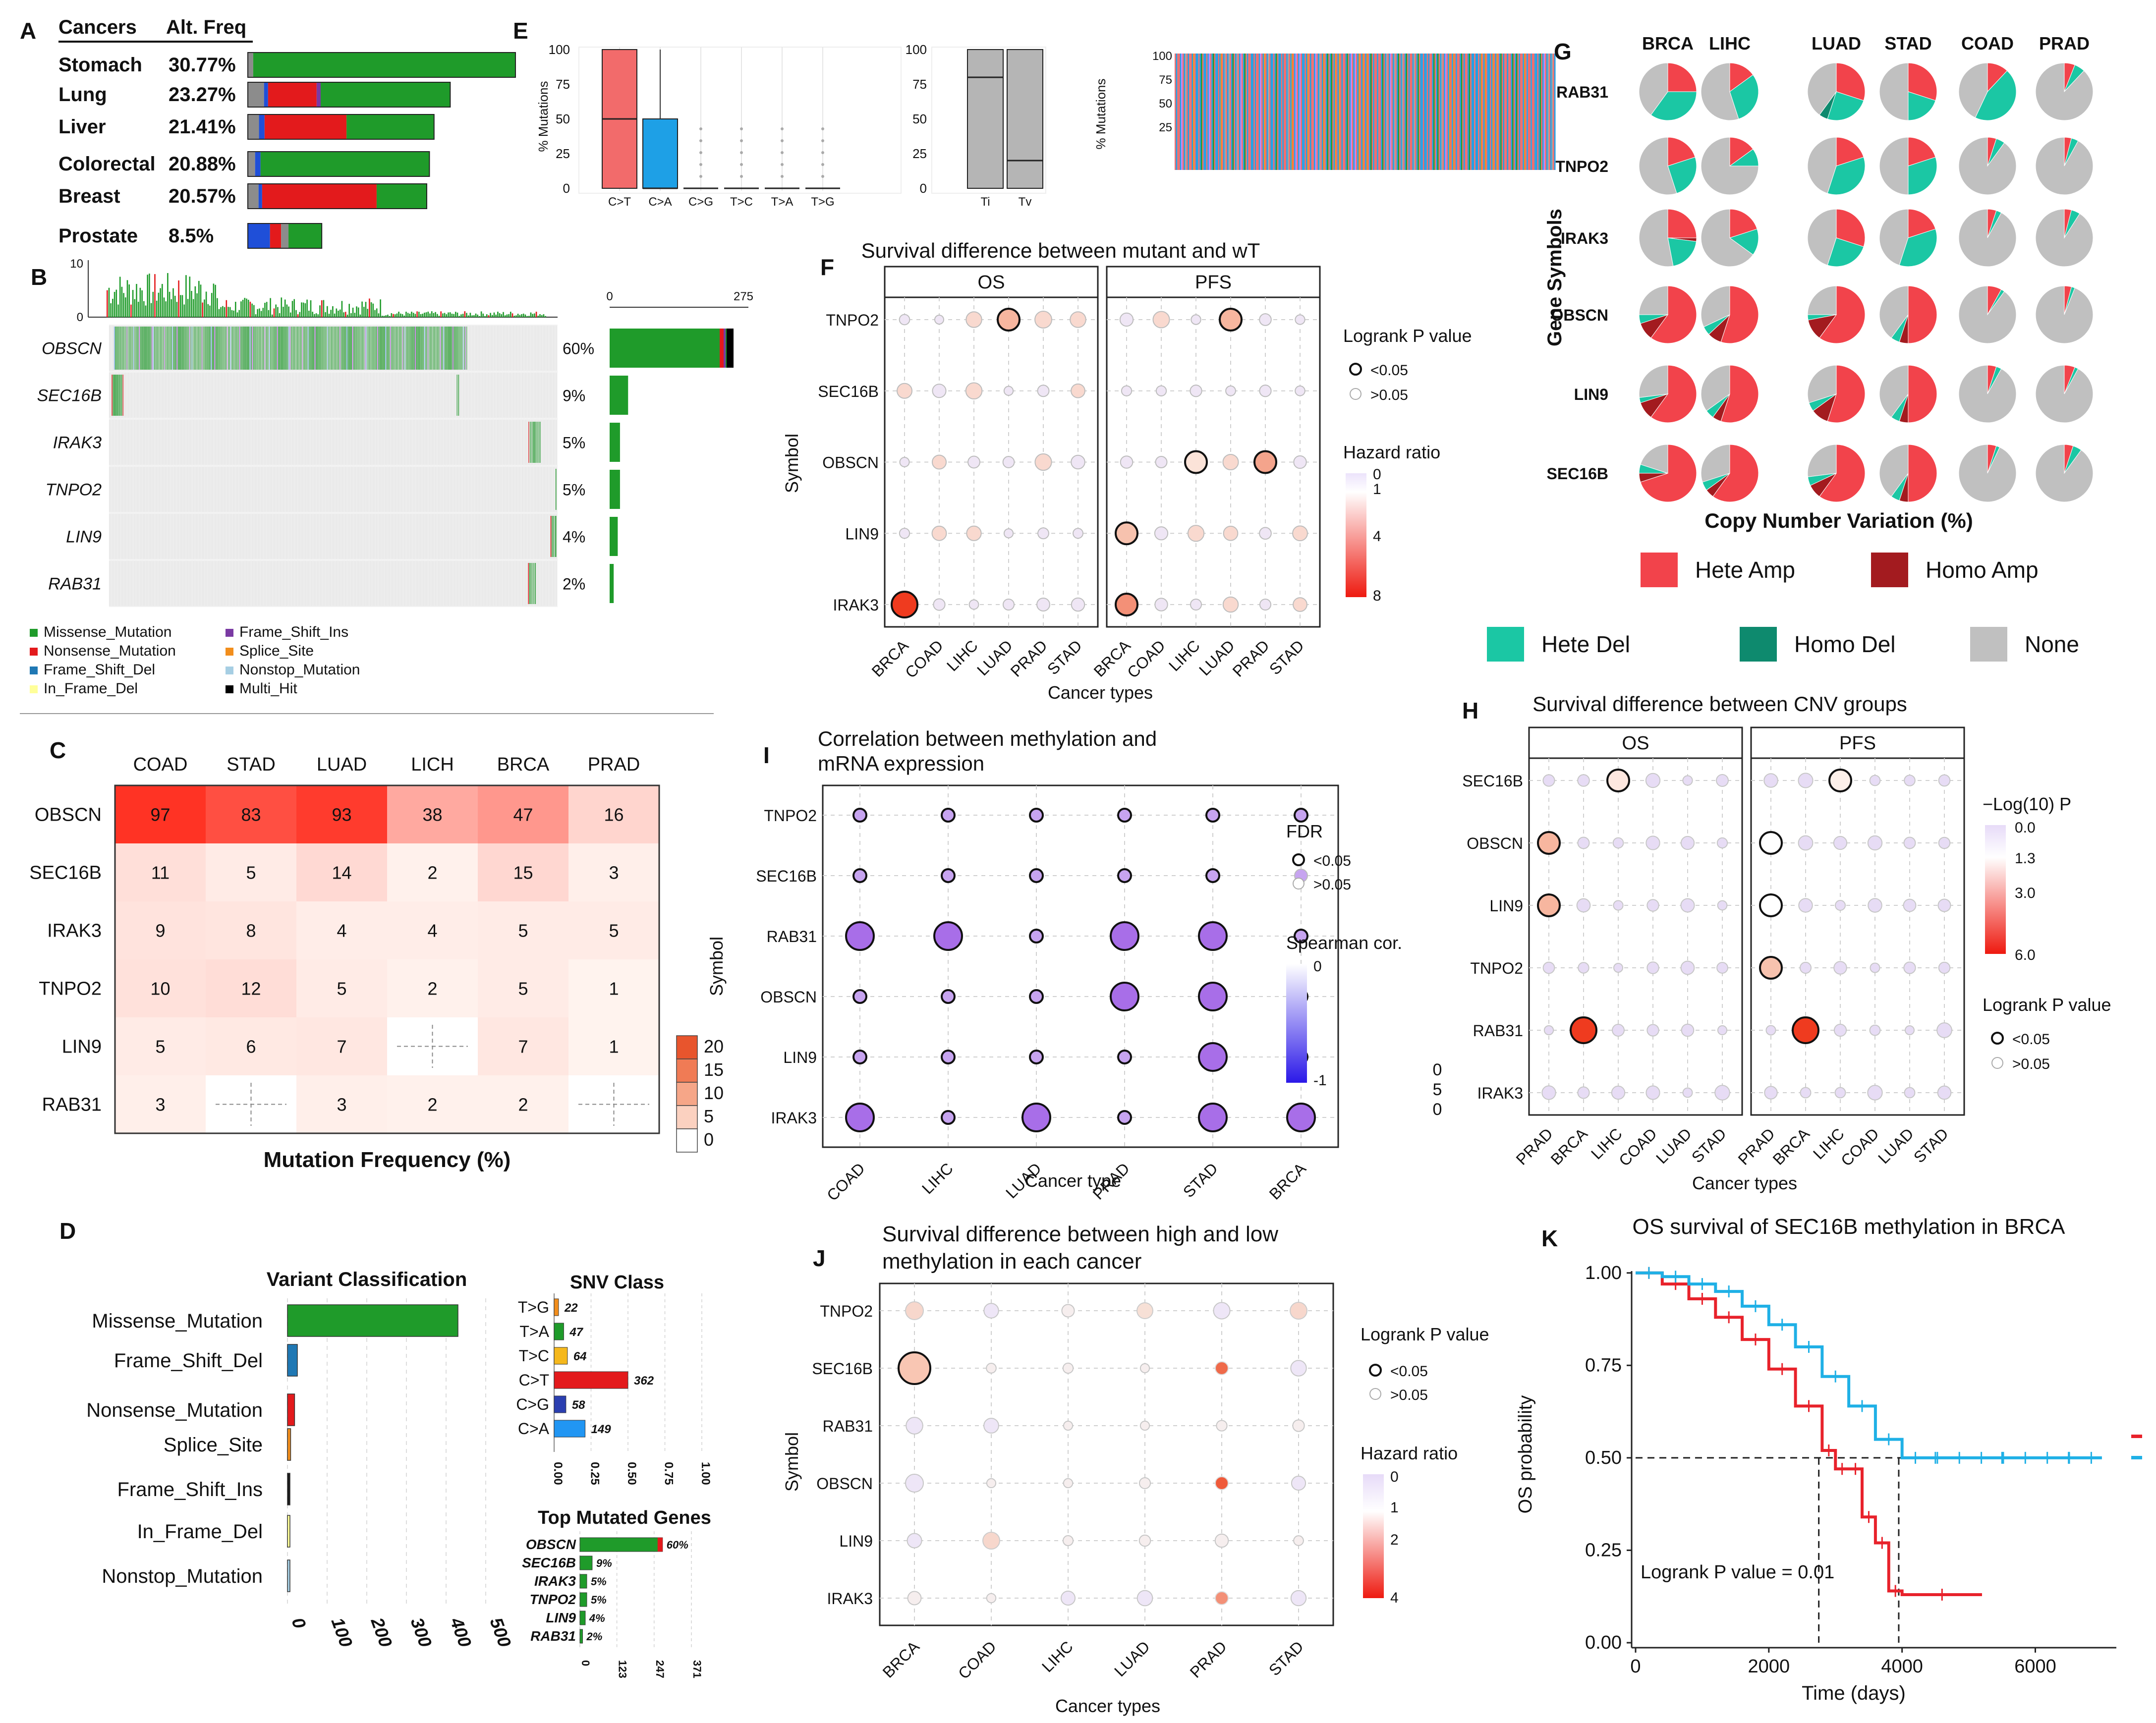 The image size is (2156, 1723). I want to click on i-ytick: RAB31, so click(792, 936).